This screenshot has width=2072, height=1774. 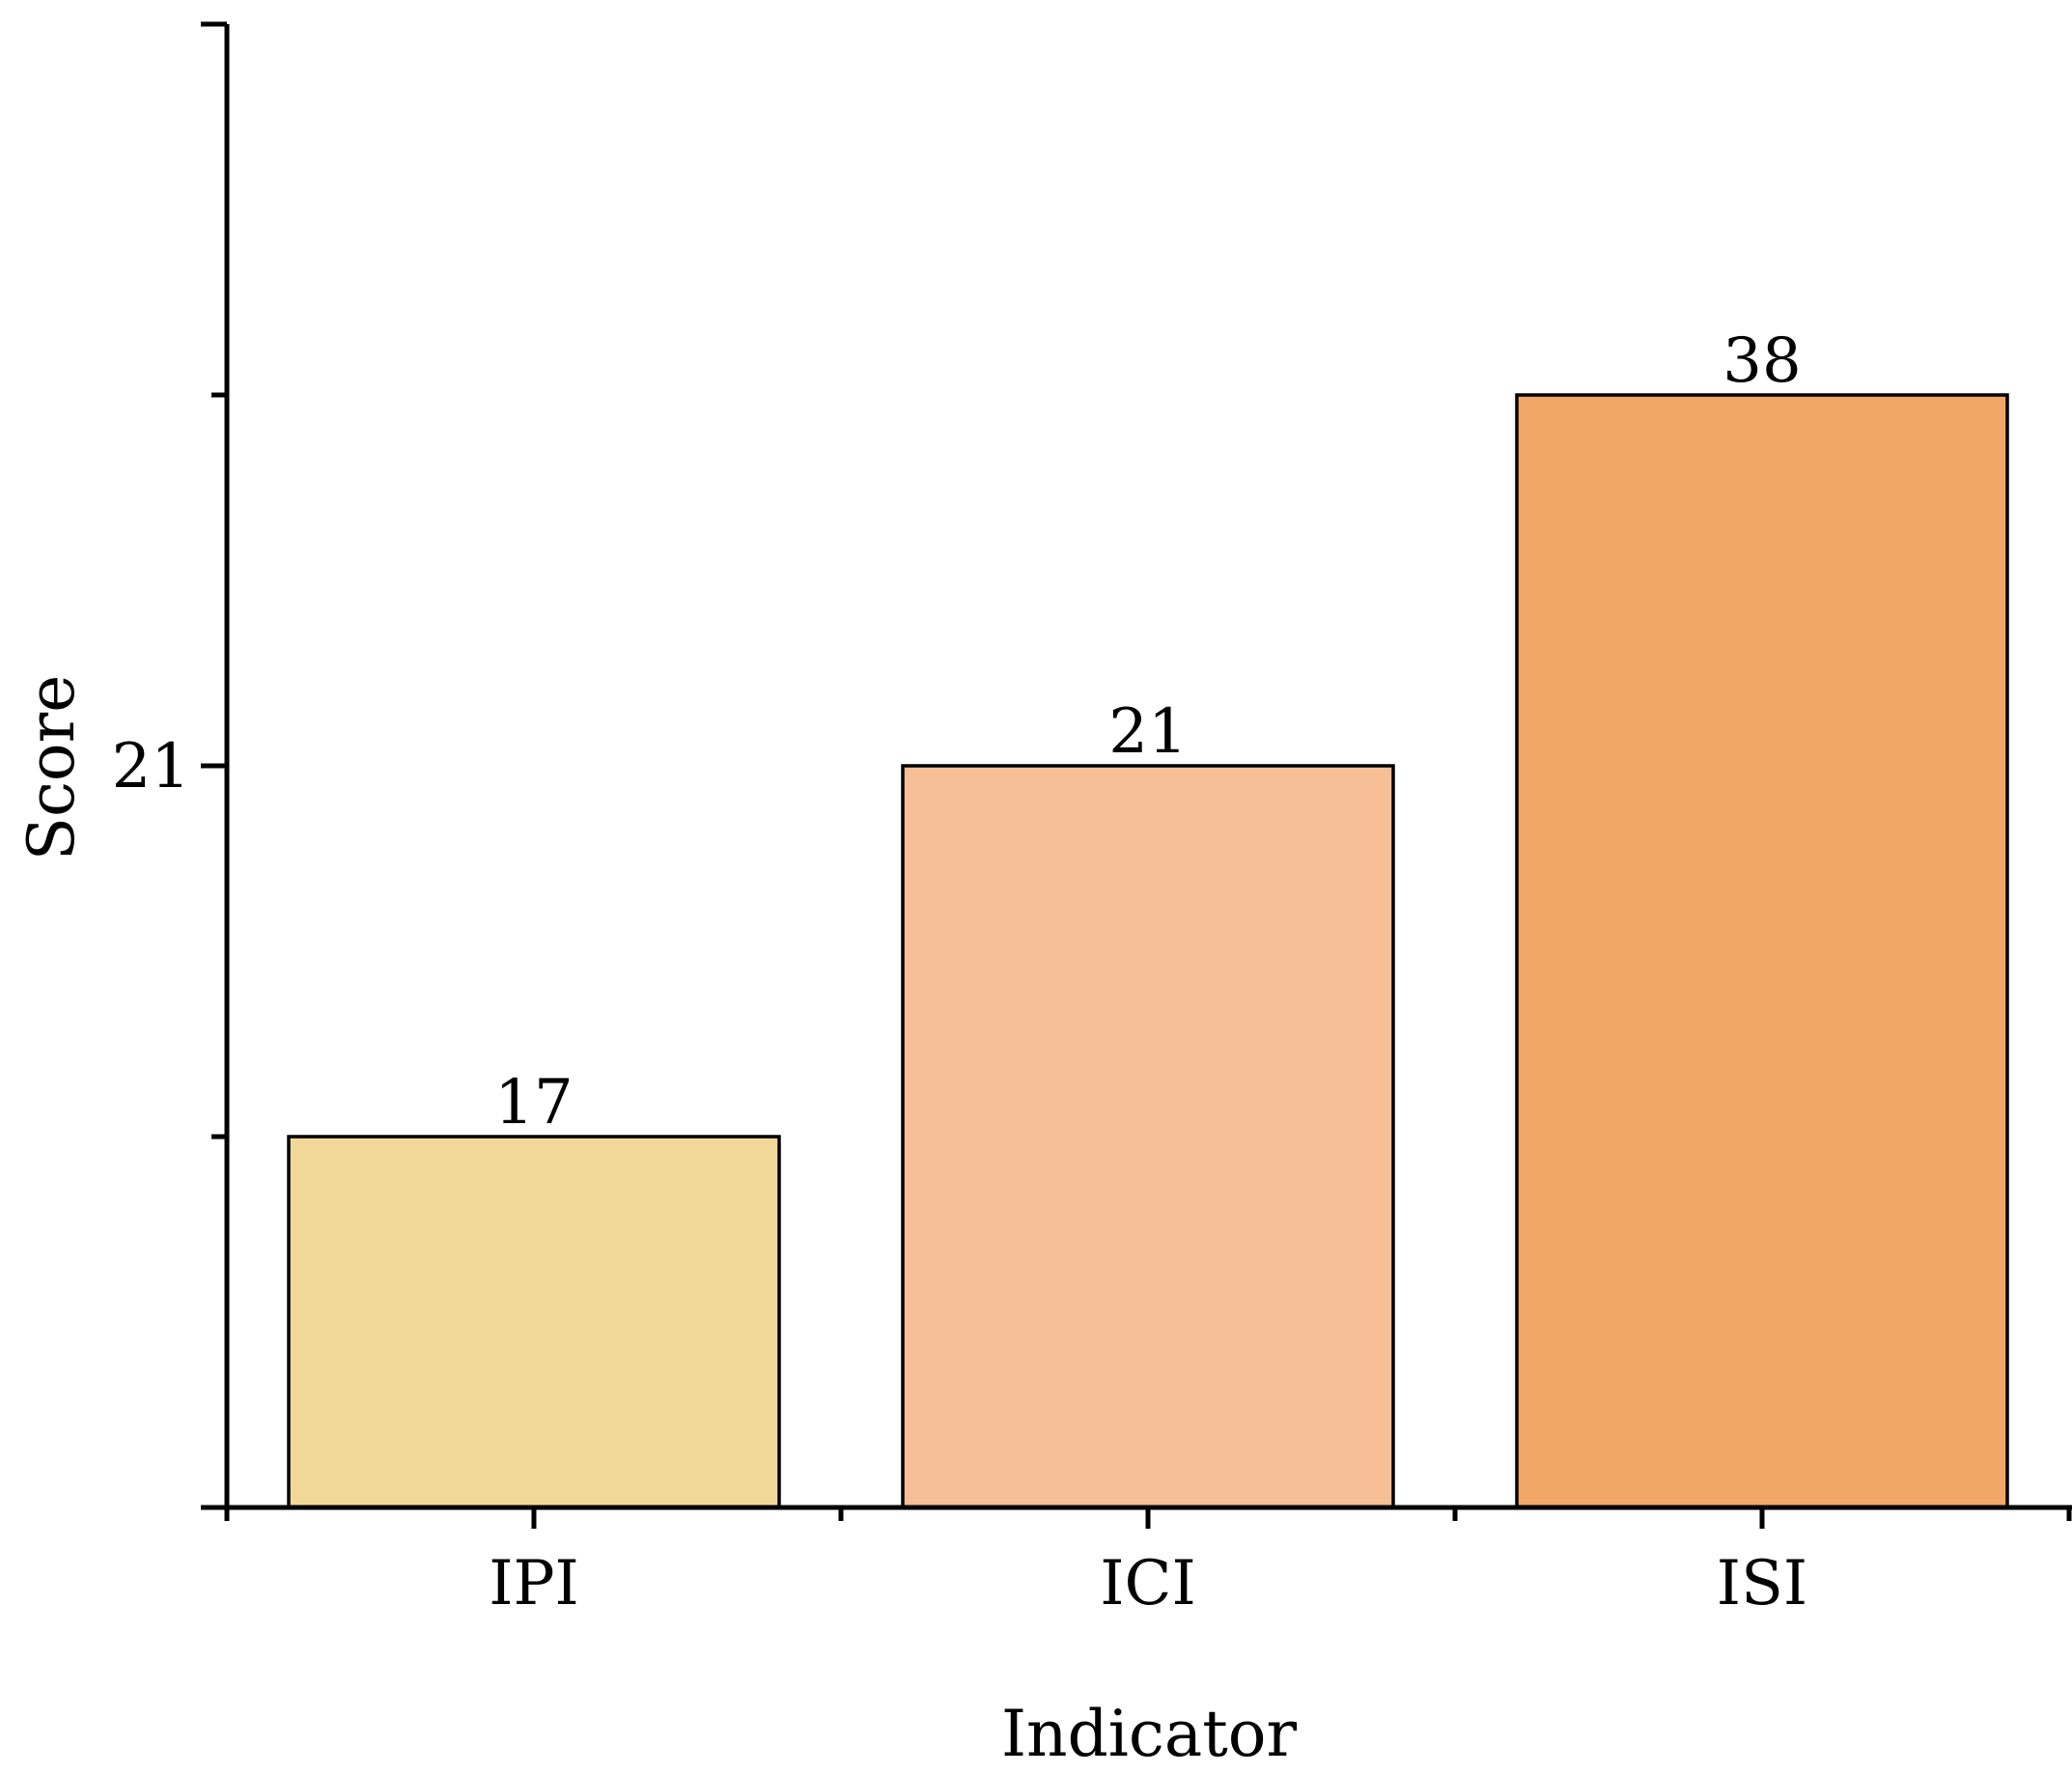 What do you see at coordinates (1147, 732) in the screenshot?
I see `data-label-ici: 21` at bounding box center [1147, 732].